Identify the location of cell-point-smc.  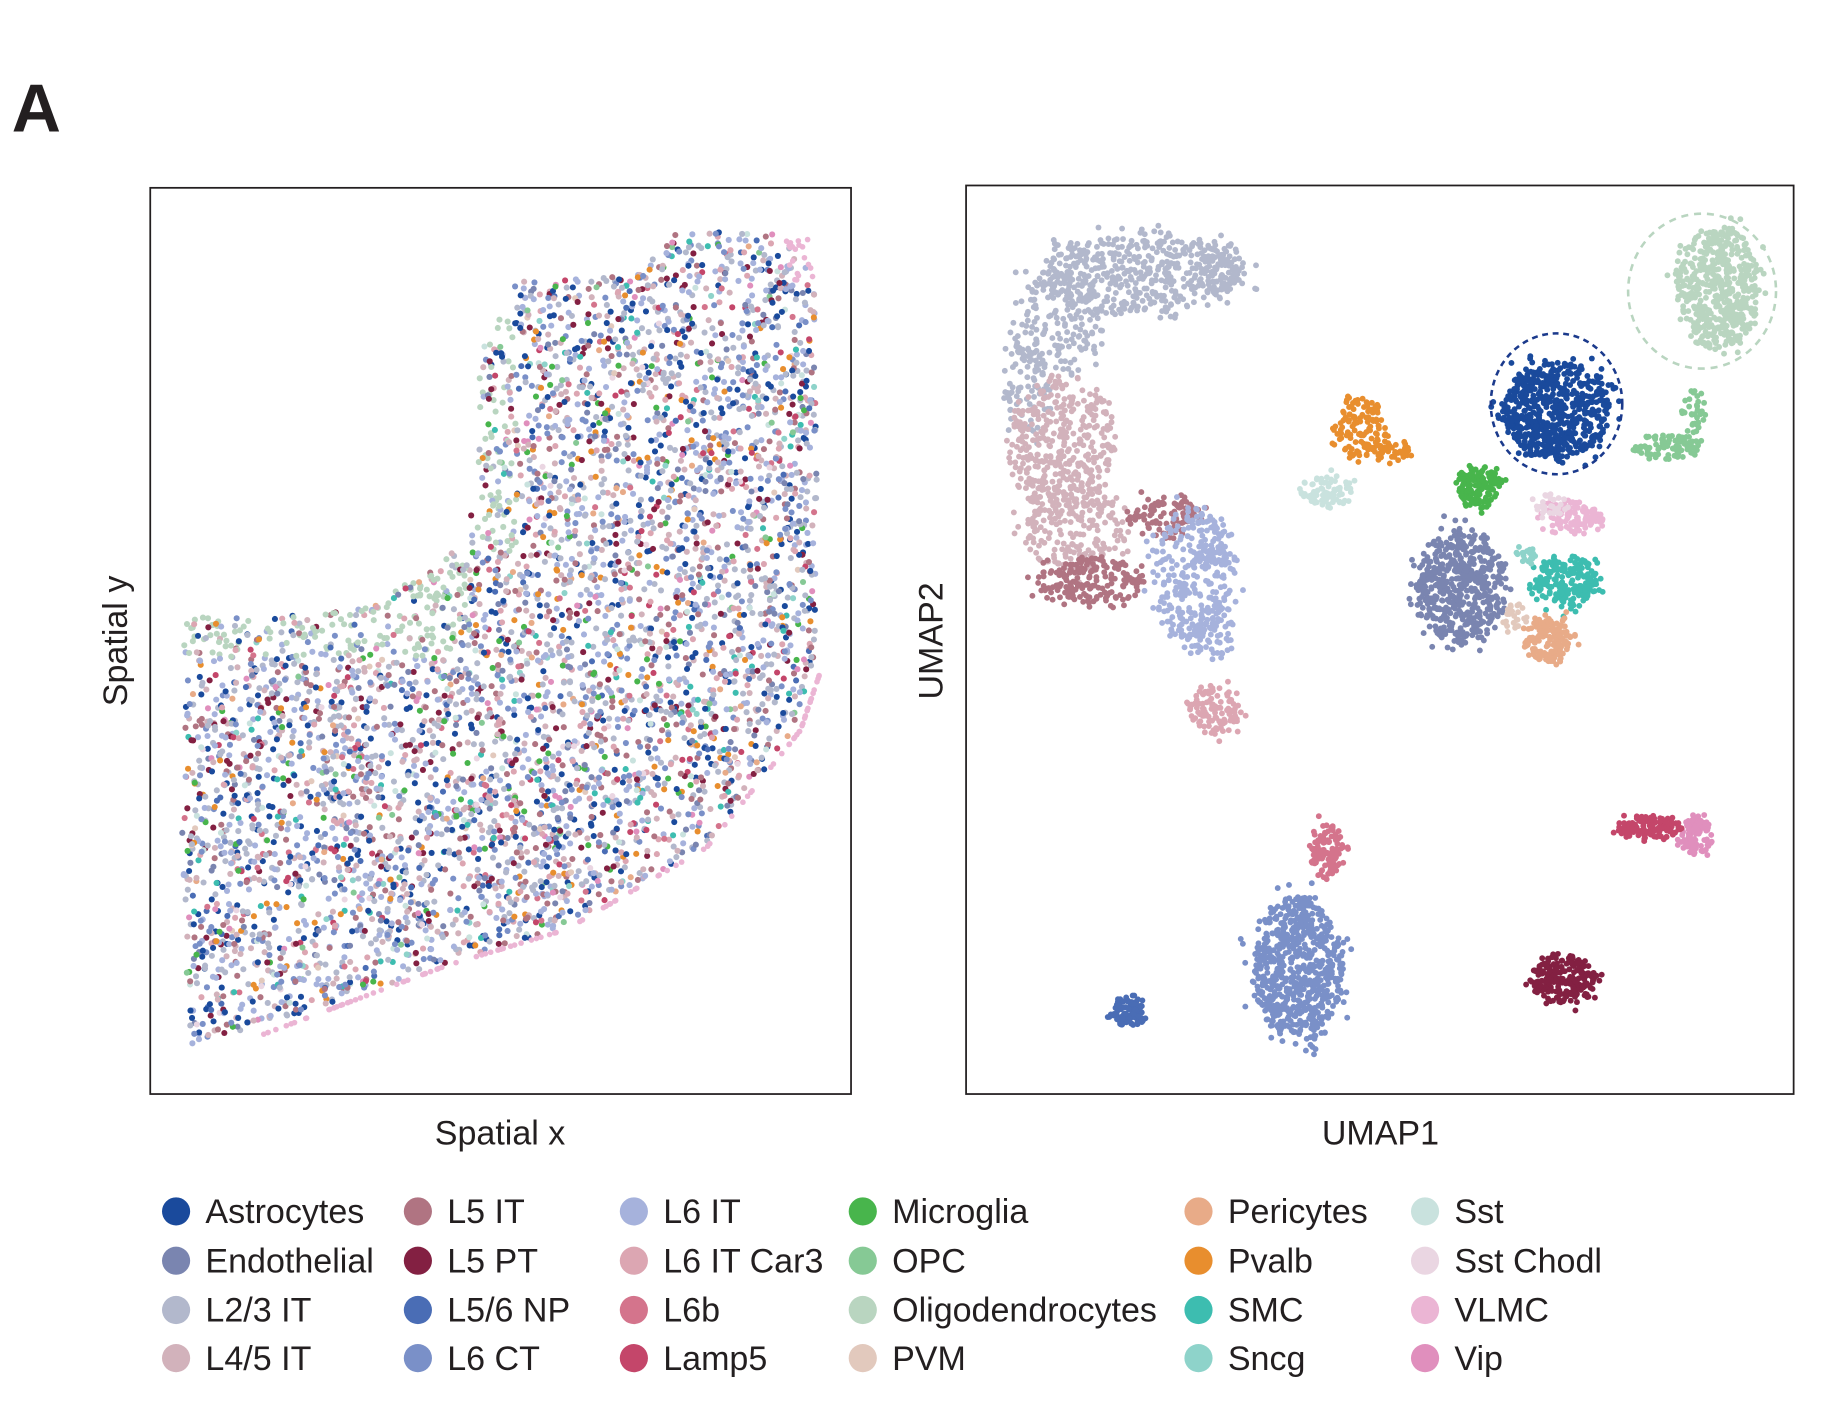
(494, 430).